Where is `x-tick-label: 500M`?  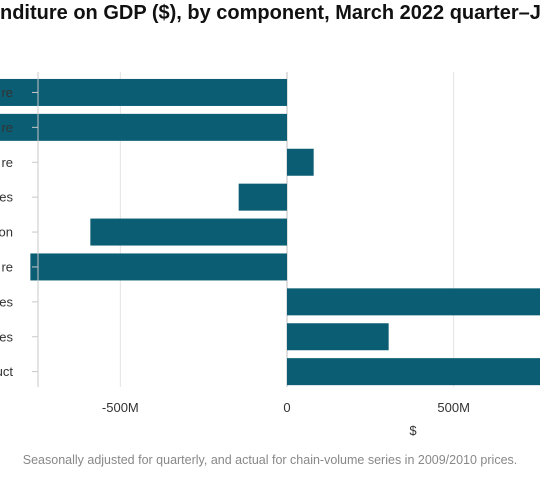
x-tick-label: 500M is located at coordinates (453, 407).